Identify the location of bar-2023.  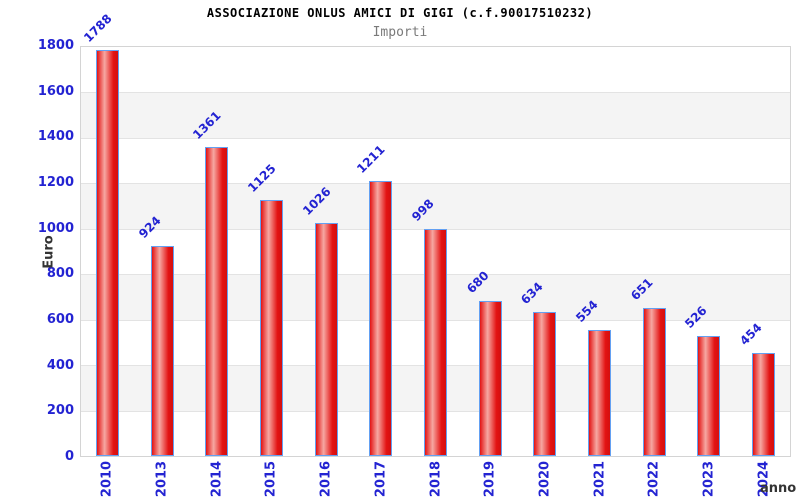
(709, 396).